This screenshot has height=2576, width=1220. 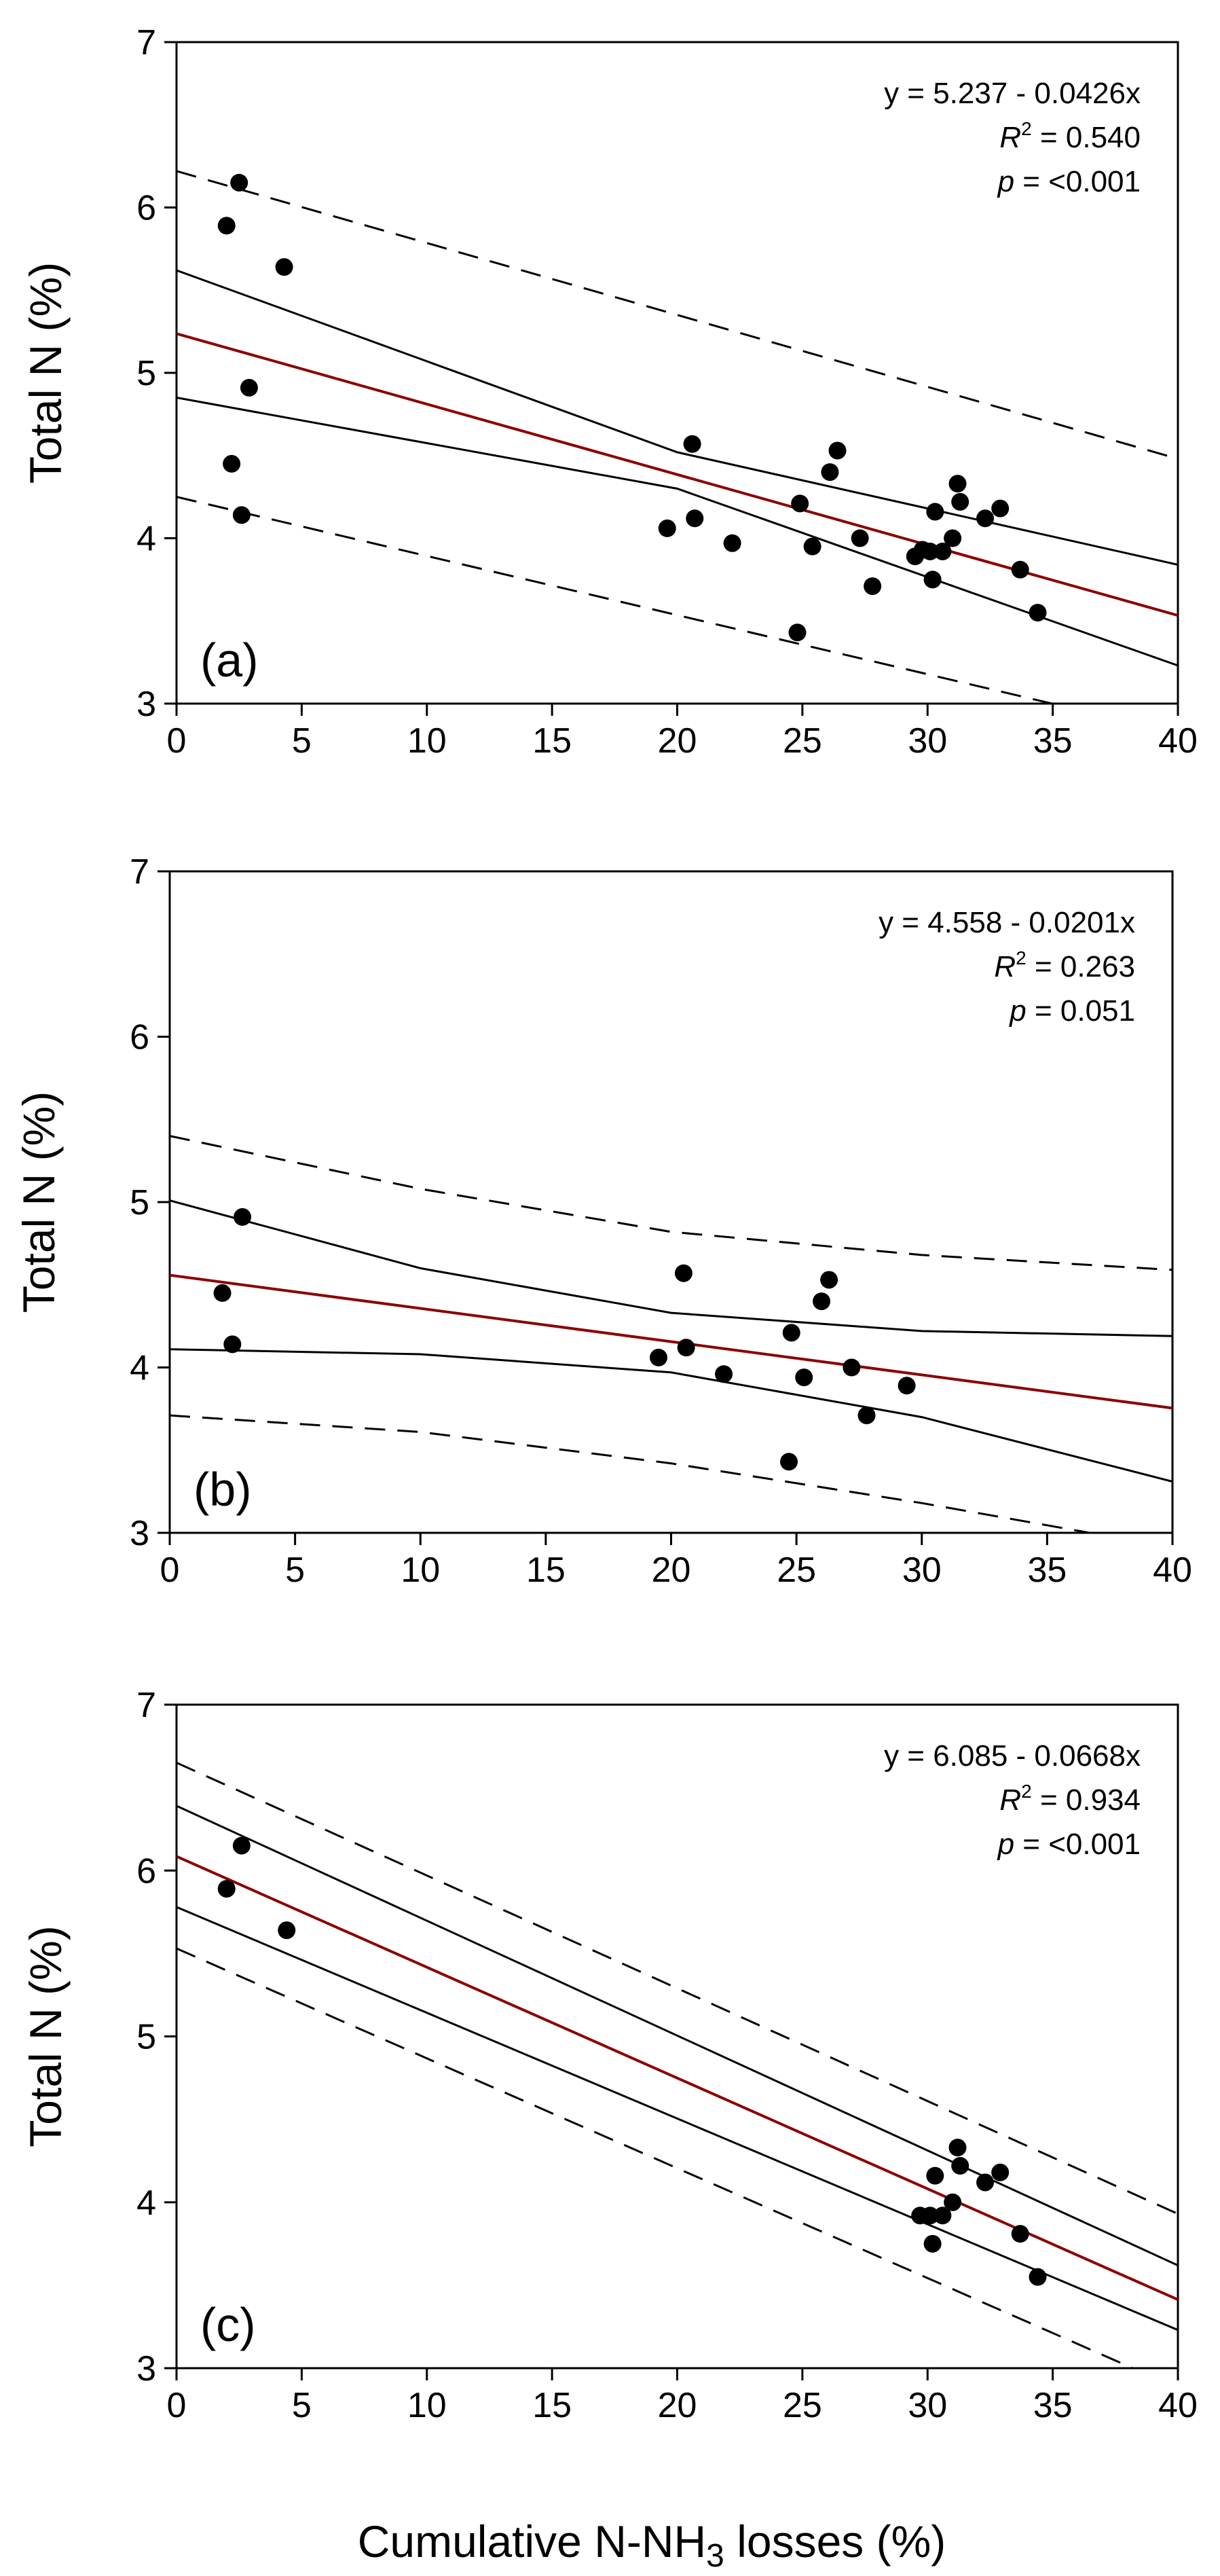 I want to click on p-value-annotation: p = <0.001, so click(x=1069, y=181).